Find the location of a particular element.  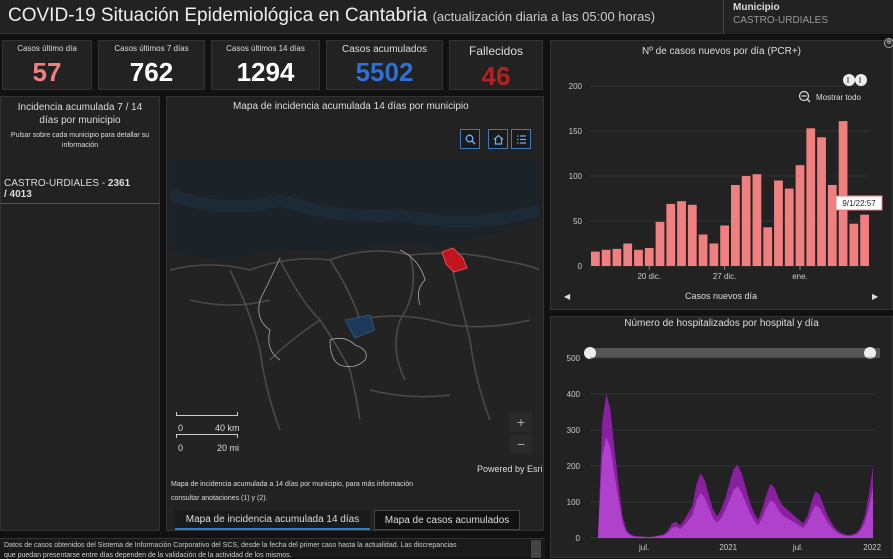

scale-bar-mi is located at coordinates (207, 436).